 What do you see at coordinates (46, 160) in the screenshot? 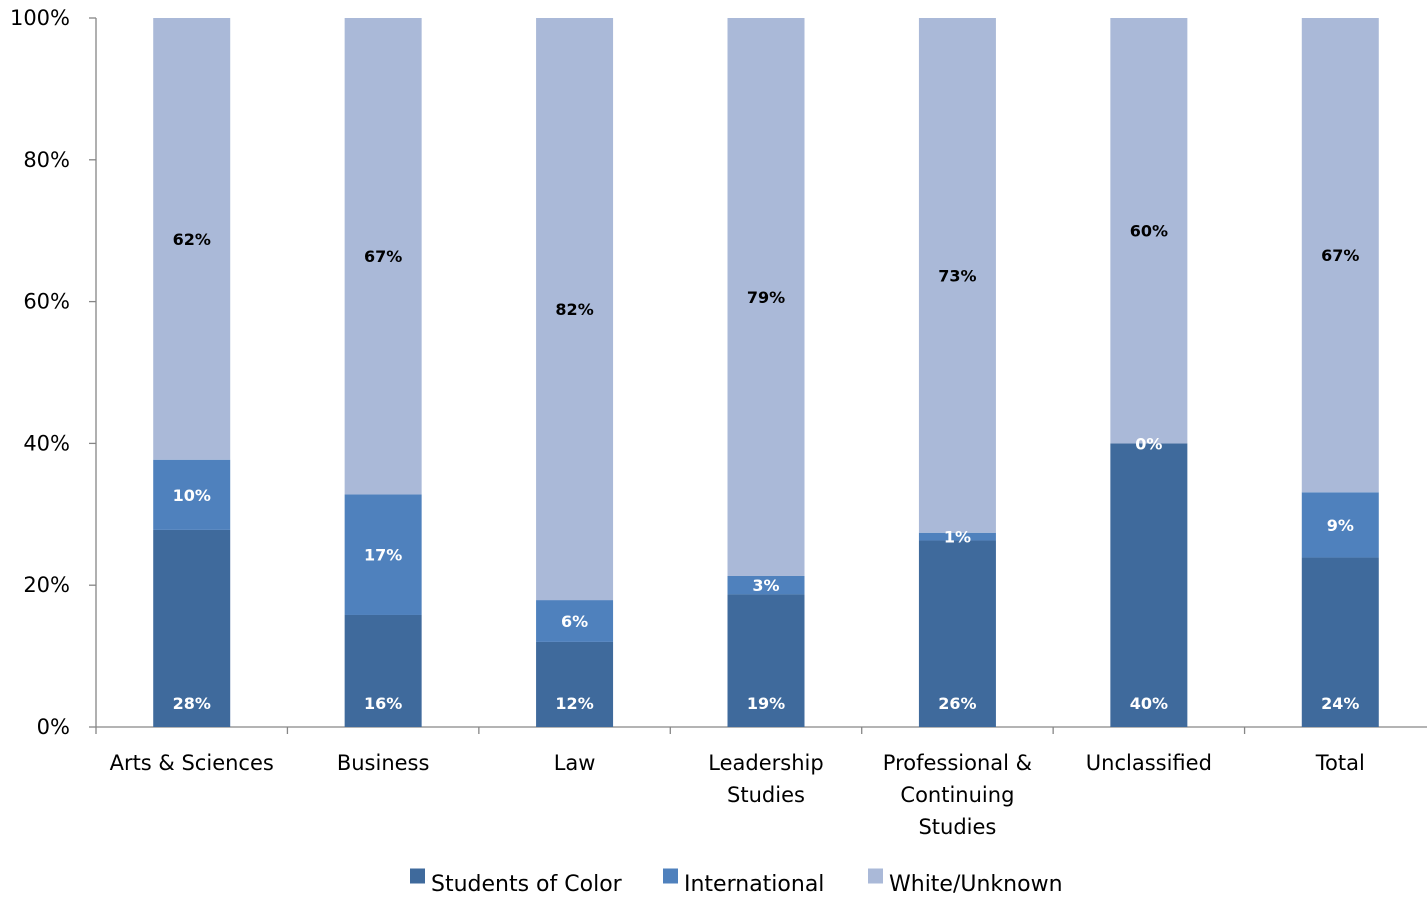
I see `y-tick-label: 80%` at bounding box center [46, 160].